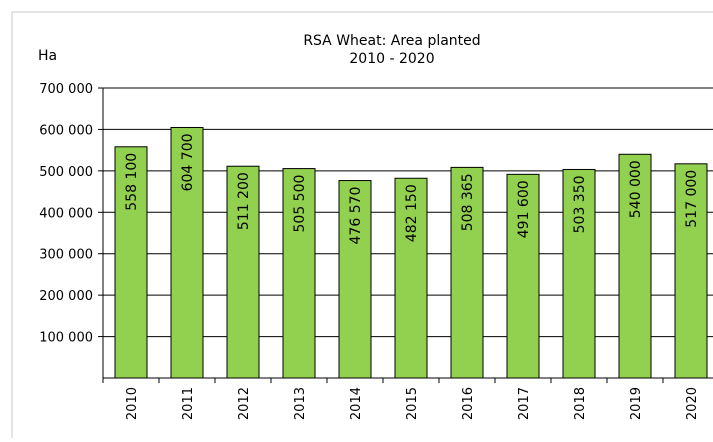 The height and width of the screenshot is (442, 713). What do you see at coordinates (300, 403) in the screenshot?
I see `x-tick-label: 2013` at bounding box center [300, 403].